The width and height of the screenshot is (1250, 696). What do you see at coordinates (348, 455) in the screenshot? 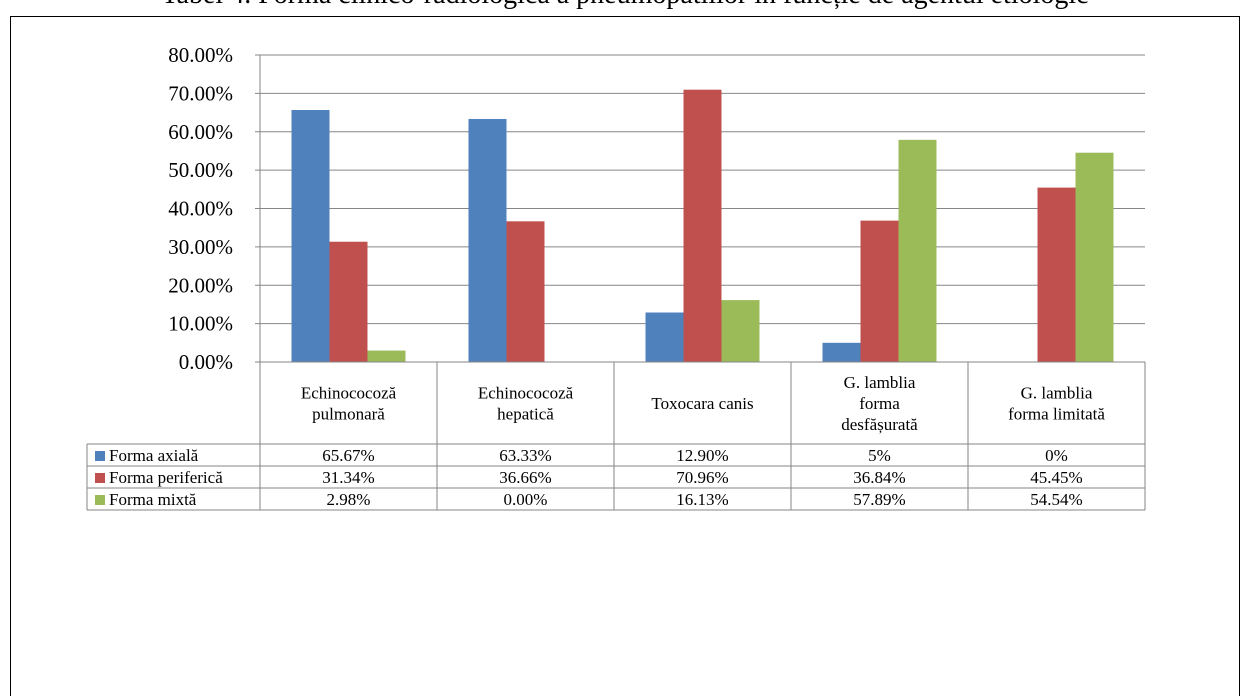
I see `table-value: 65.67%` at bounding box center [348, 455].